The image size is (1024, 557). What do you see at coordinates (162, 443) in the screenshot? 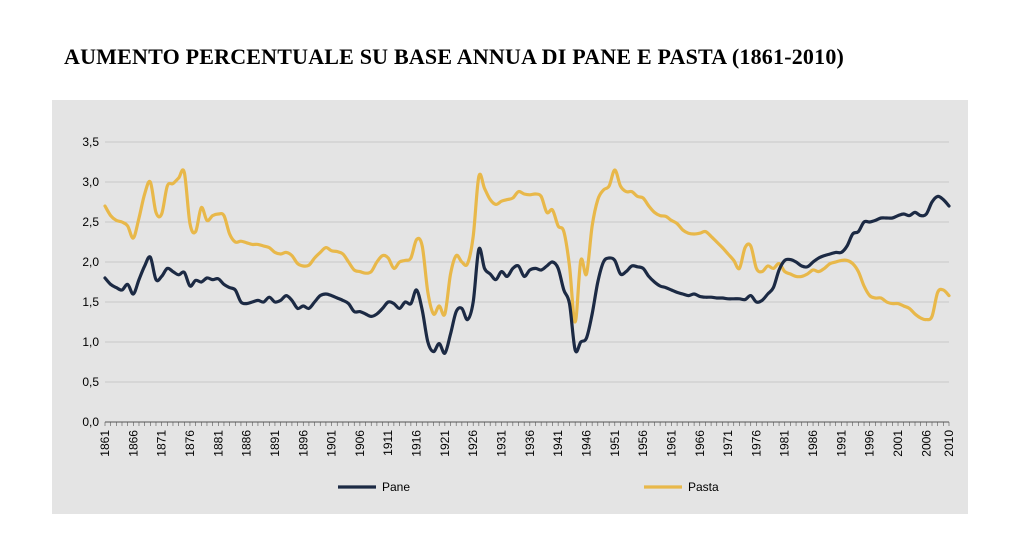
I see `x-tick-label: 1871` at bounding box center [162, 443].